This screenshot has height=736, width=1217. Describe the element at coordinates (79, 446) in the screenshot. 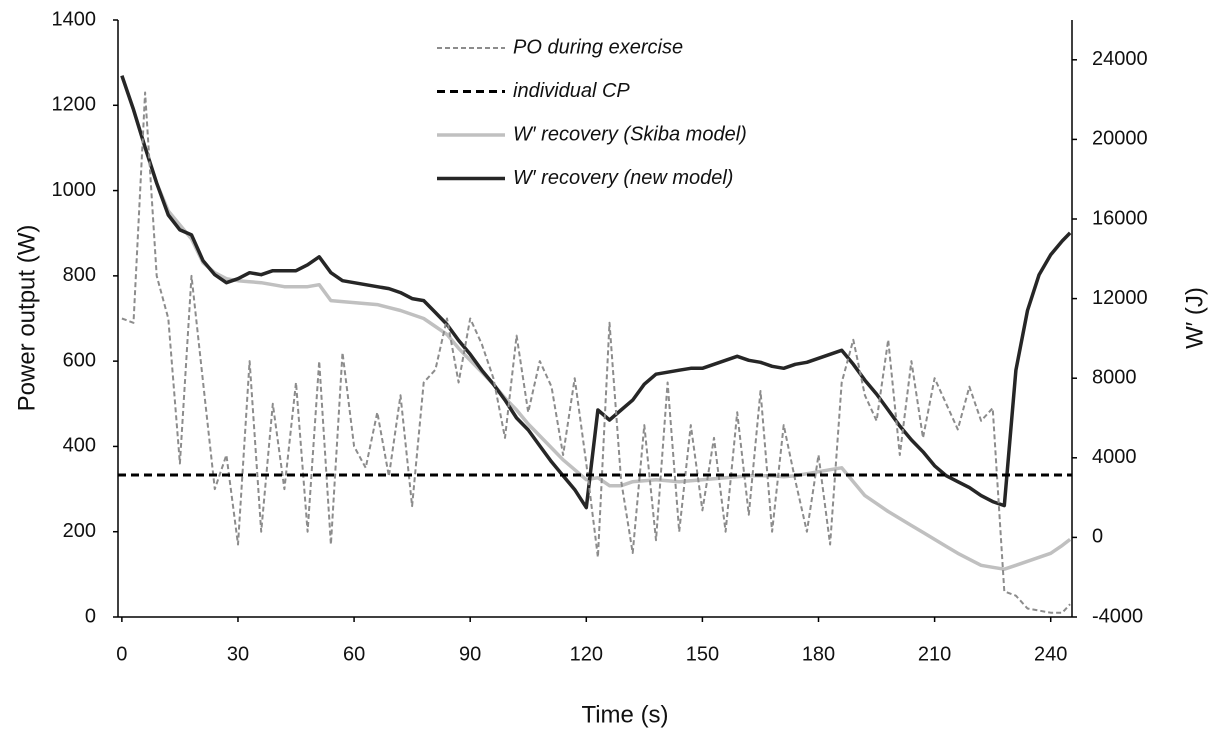

I see `y-tick-label: 400` at that location.